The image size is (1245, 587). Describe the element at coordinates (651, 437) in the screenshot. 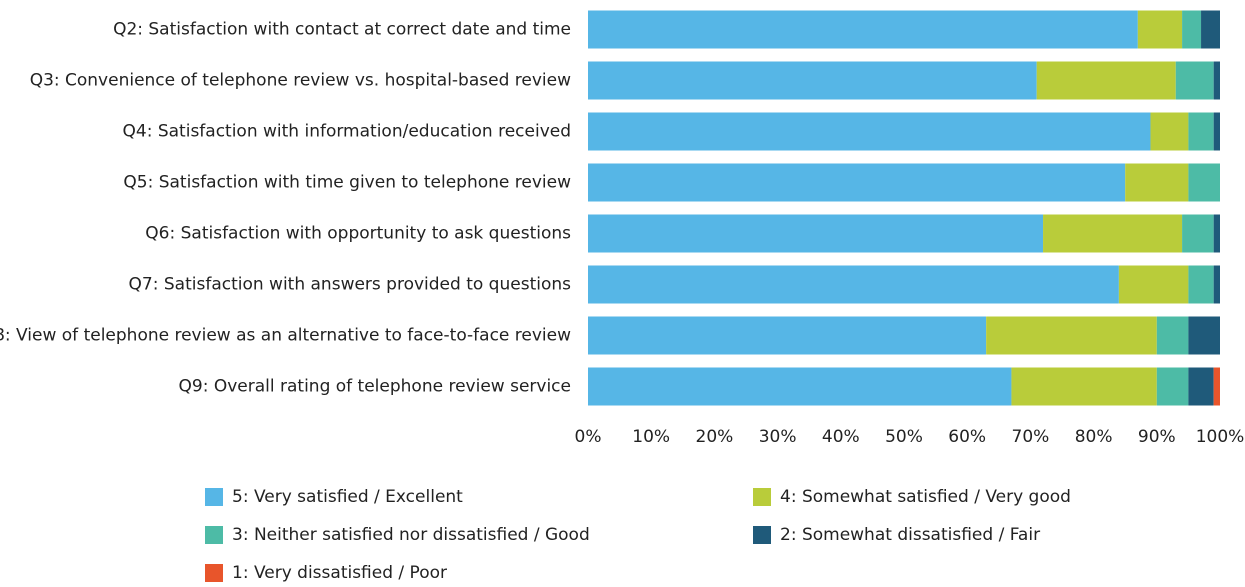

I see `x-tick-label: 10%` at that location.